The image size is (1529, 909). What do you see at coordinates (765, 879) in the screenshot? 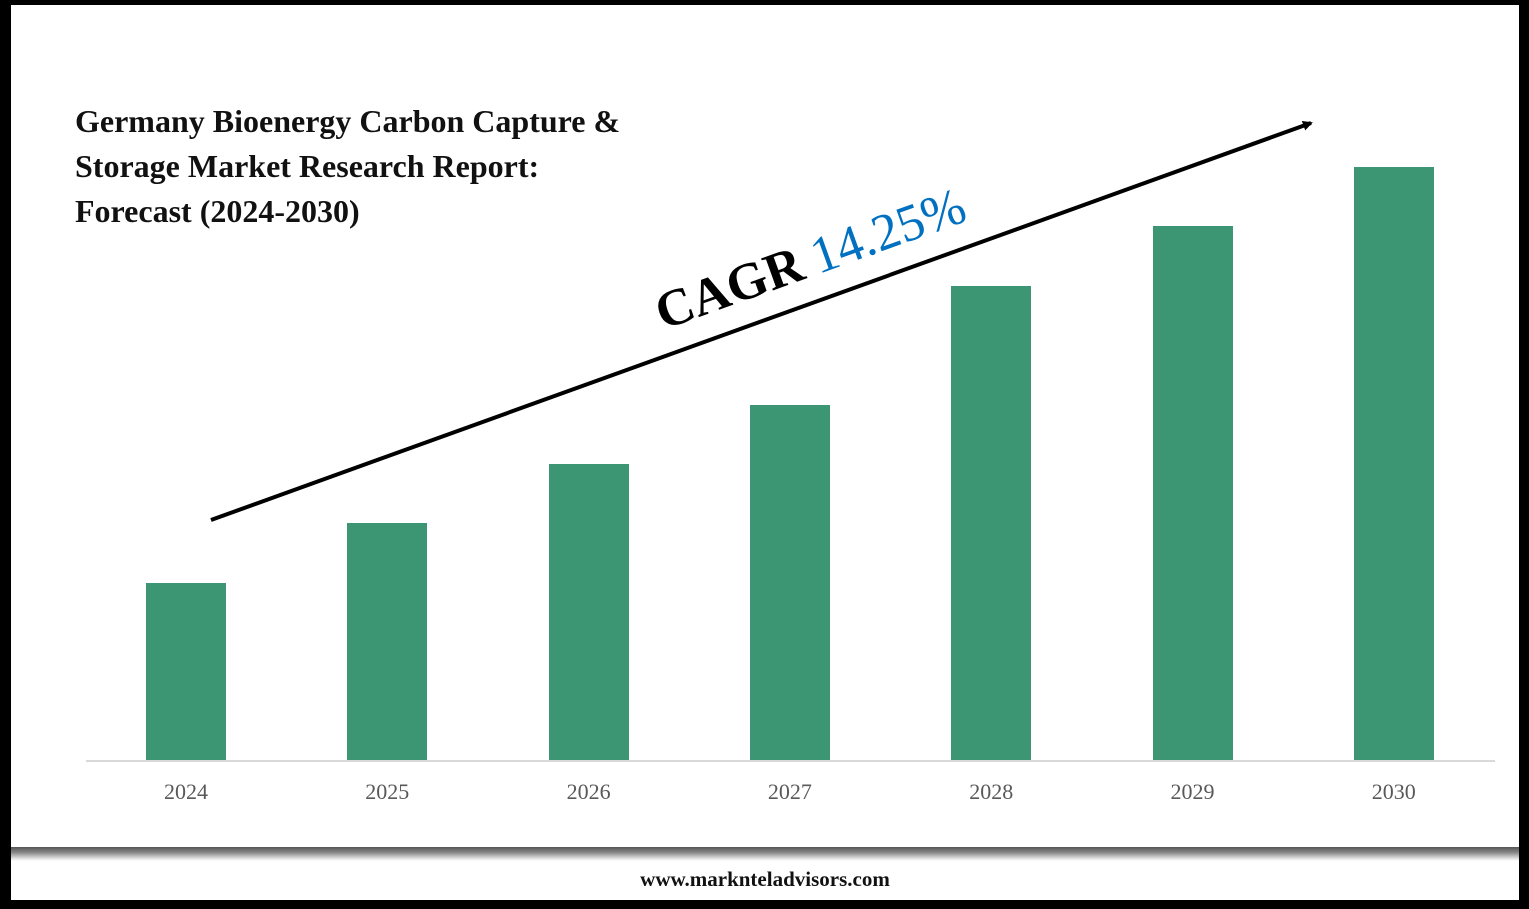
I see `website-link: www.marknteladvisors.com` at bounding box center [765, 879].